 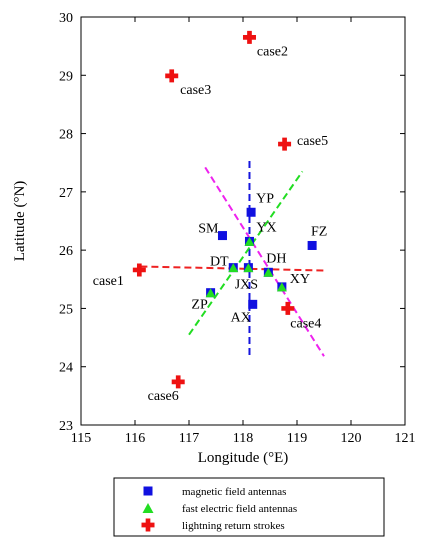 I want to click on station-label: YP, so click(x=265, y=198).